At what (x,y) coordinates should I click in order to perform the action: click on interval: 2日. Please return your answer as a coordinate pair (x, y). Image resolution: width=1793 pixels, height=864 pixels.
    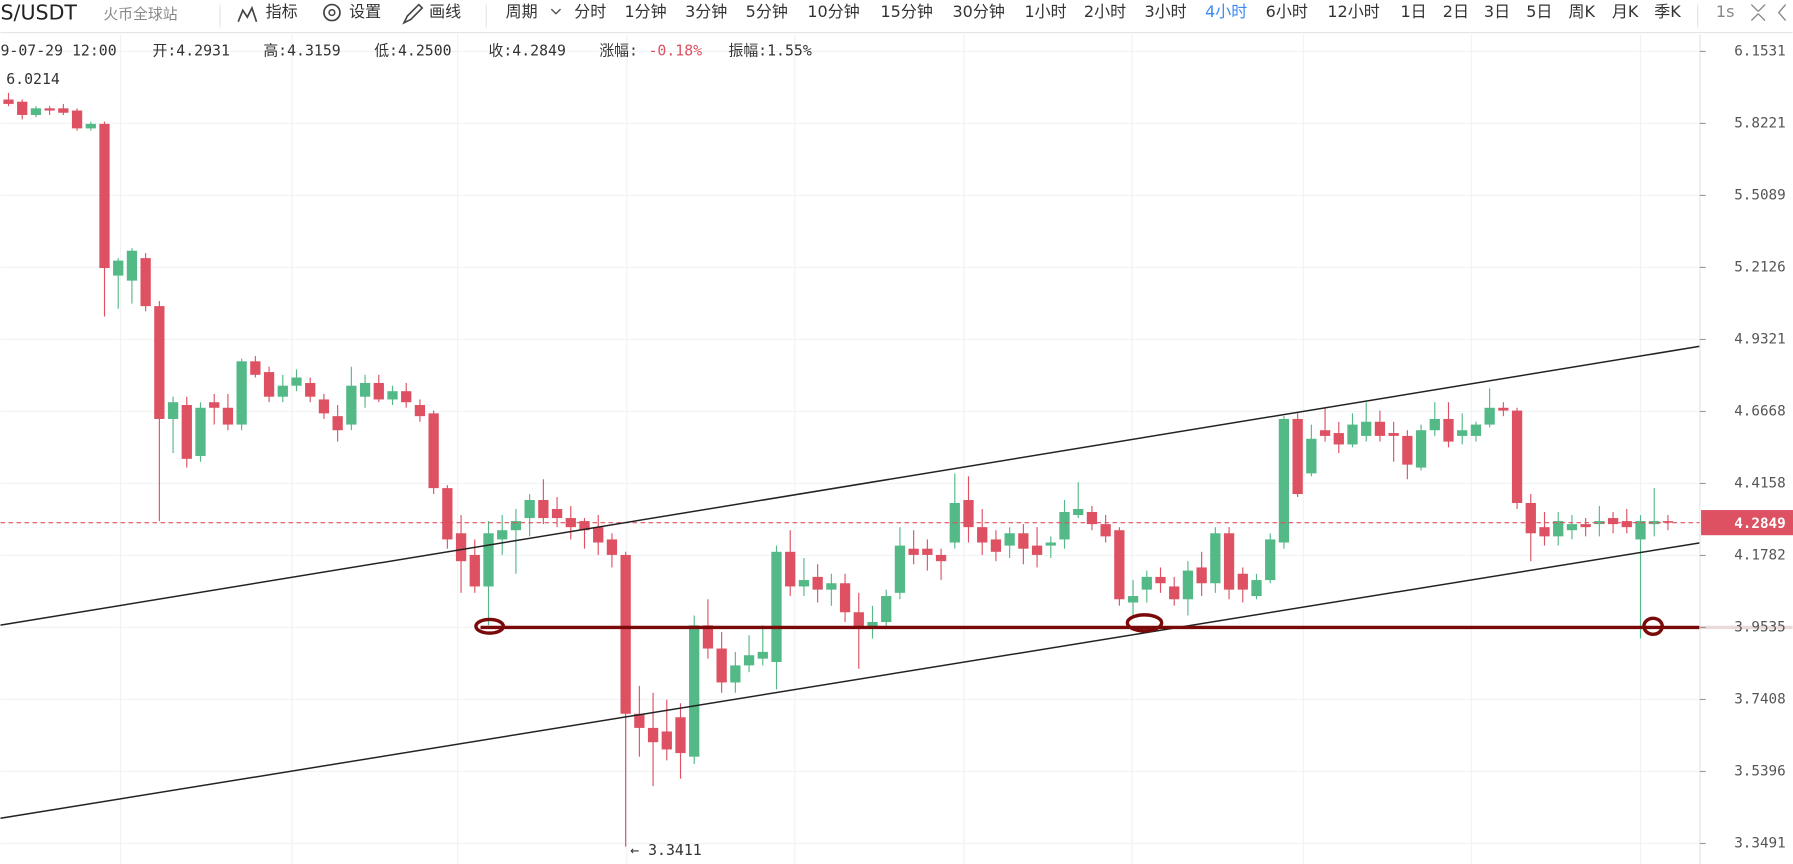
    Looking at the image, I should click on (1456, 11).